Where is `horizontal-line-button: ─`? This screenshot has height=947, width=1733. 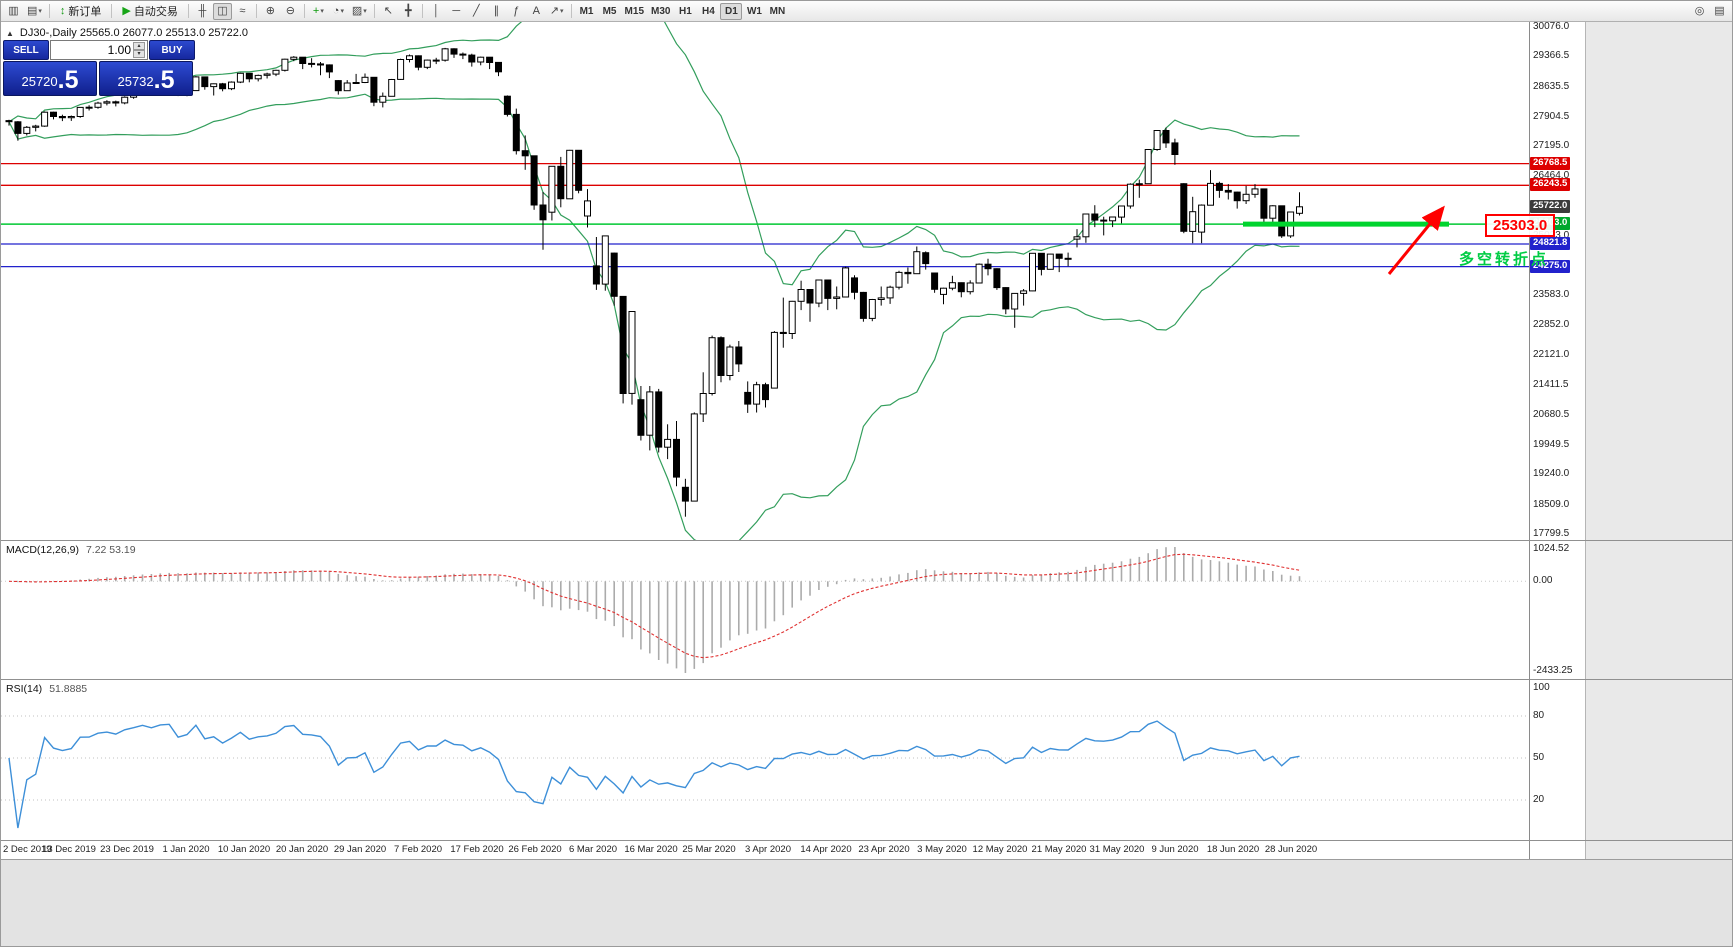
horizontal-line-button: ─ is located at coordinates (456, 11).